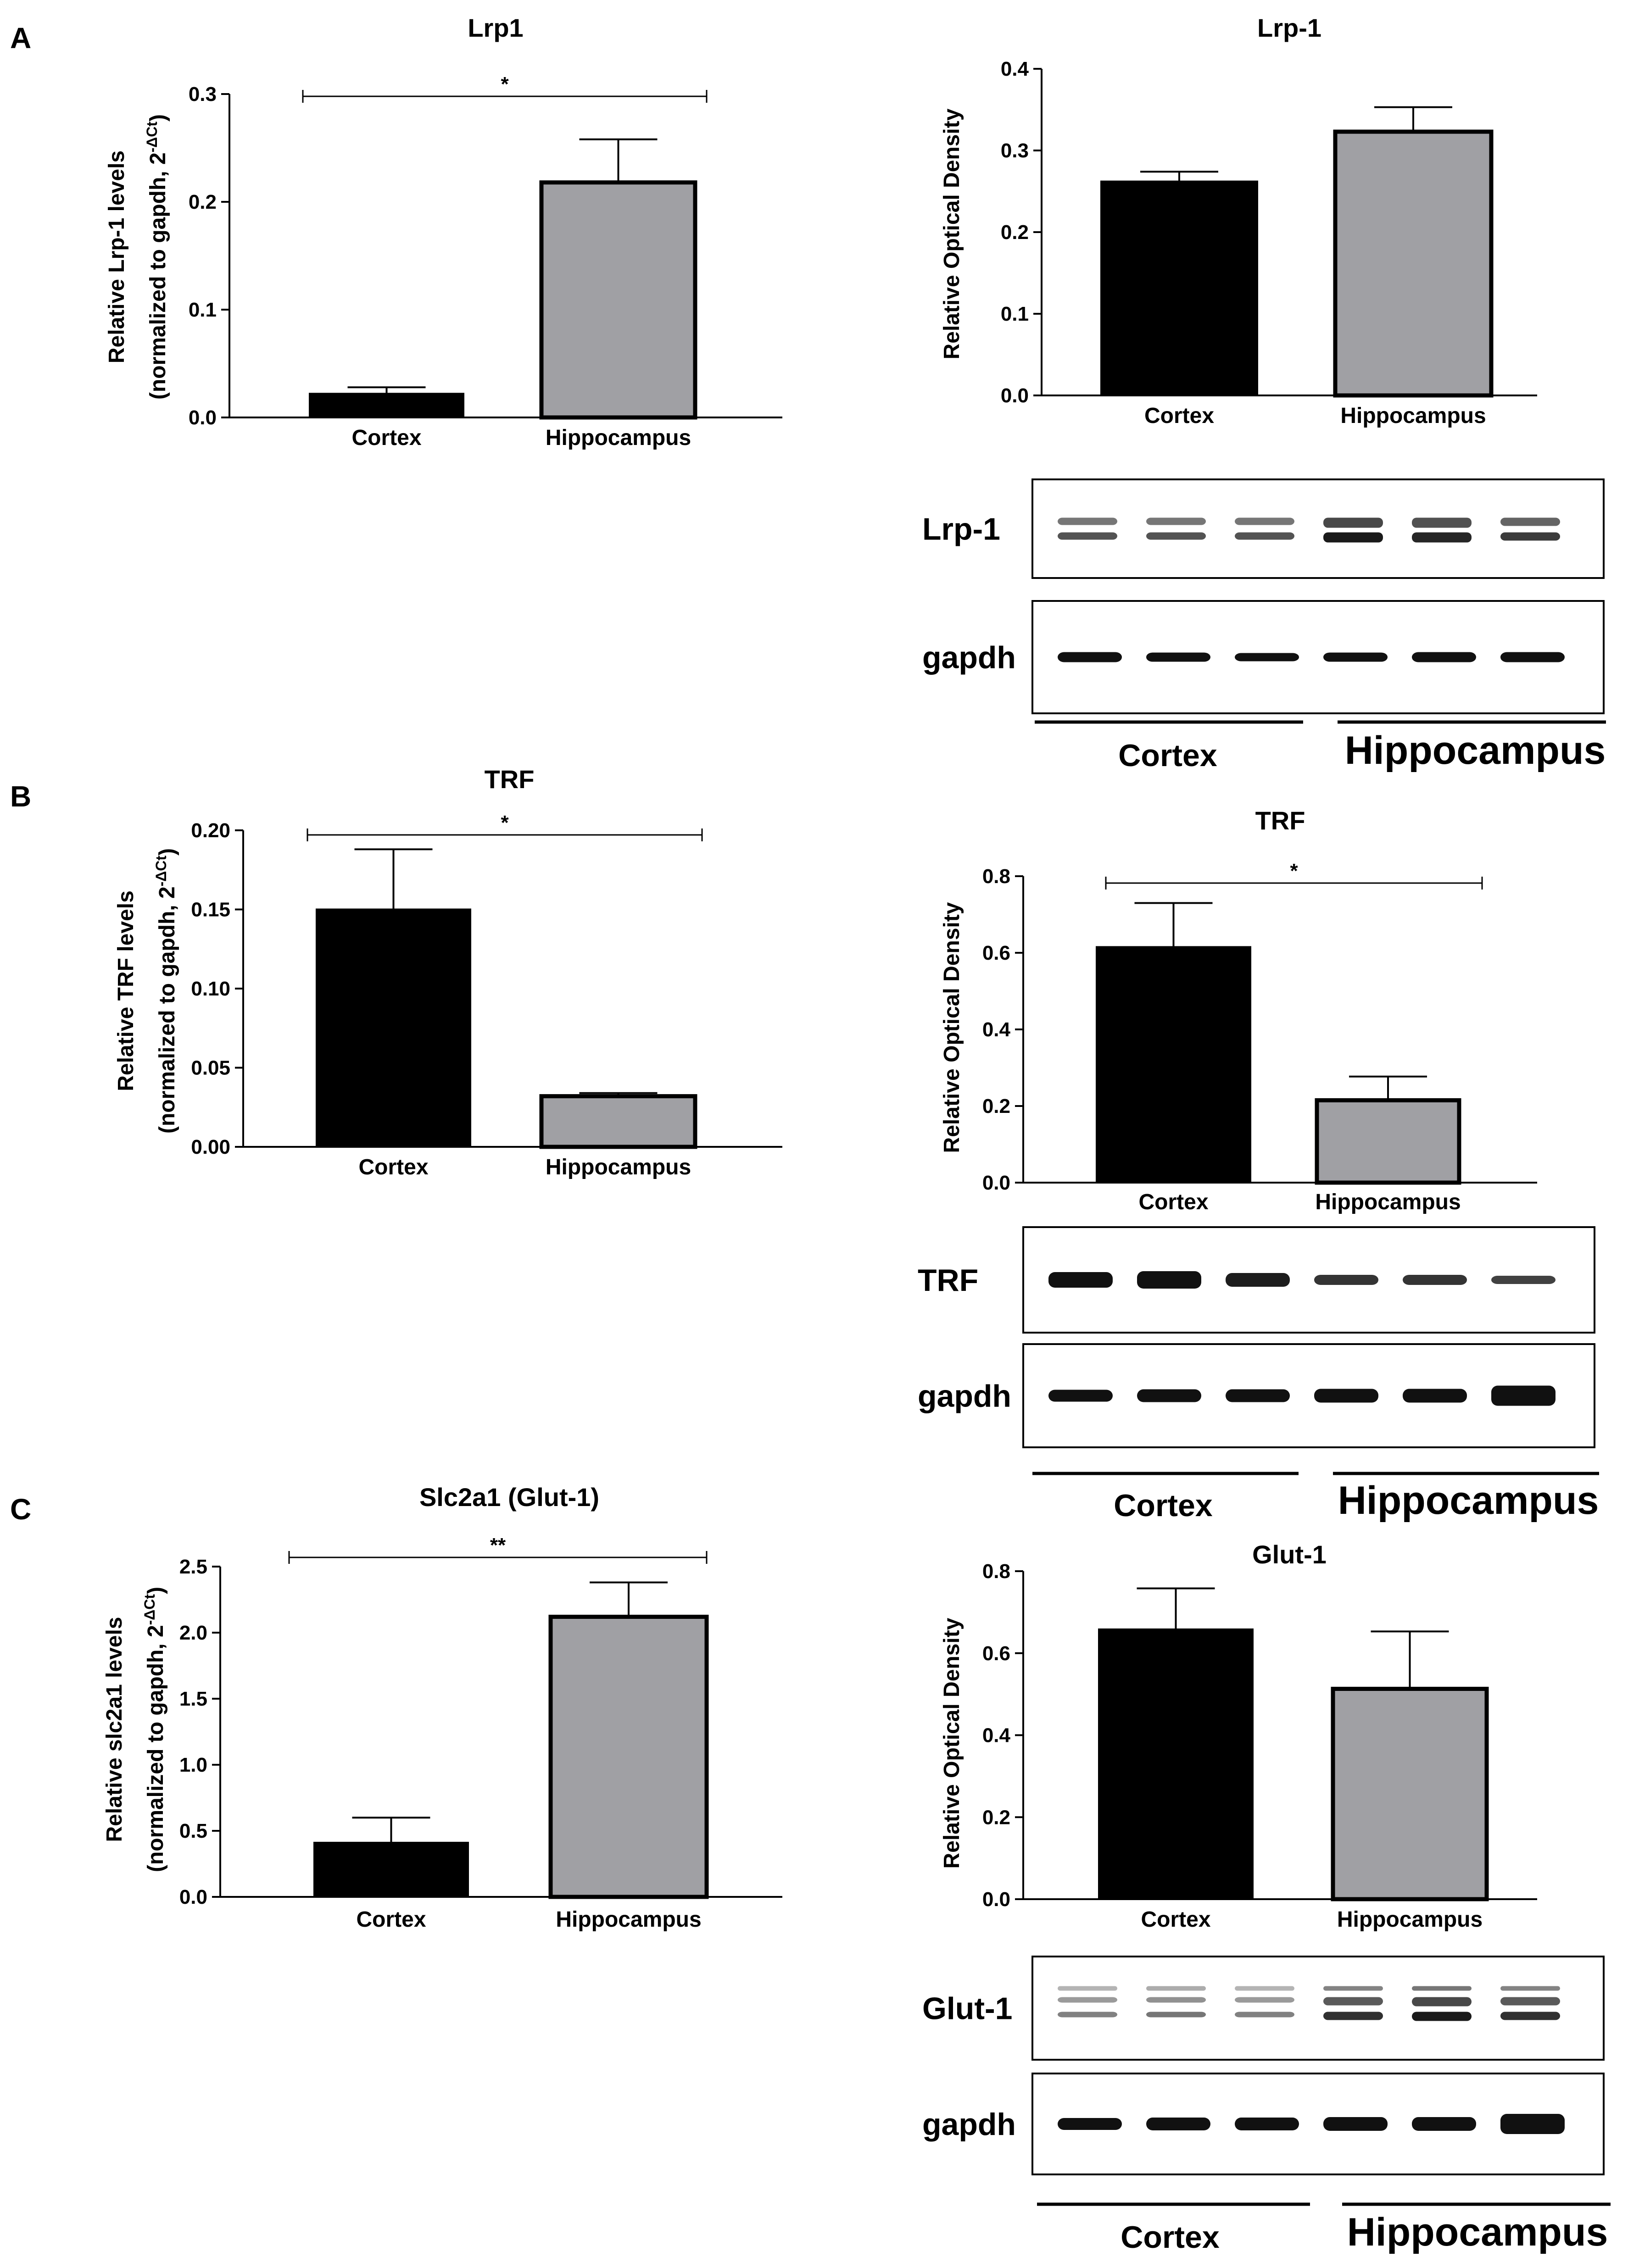 The image size is (1628, 2268). Describe the element at coordinates (498, 1545) in the screenshot. I see `significance-marker: **` at that location.